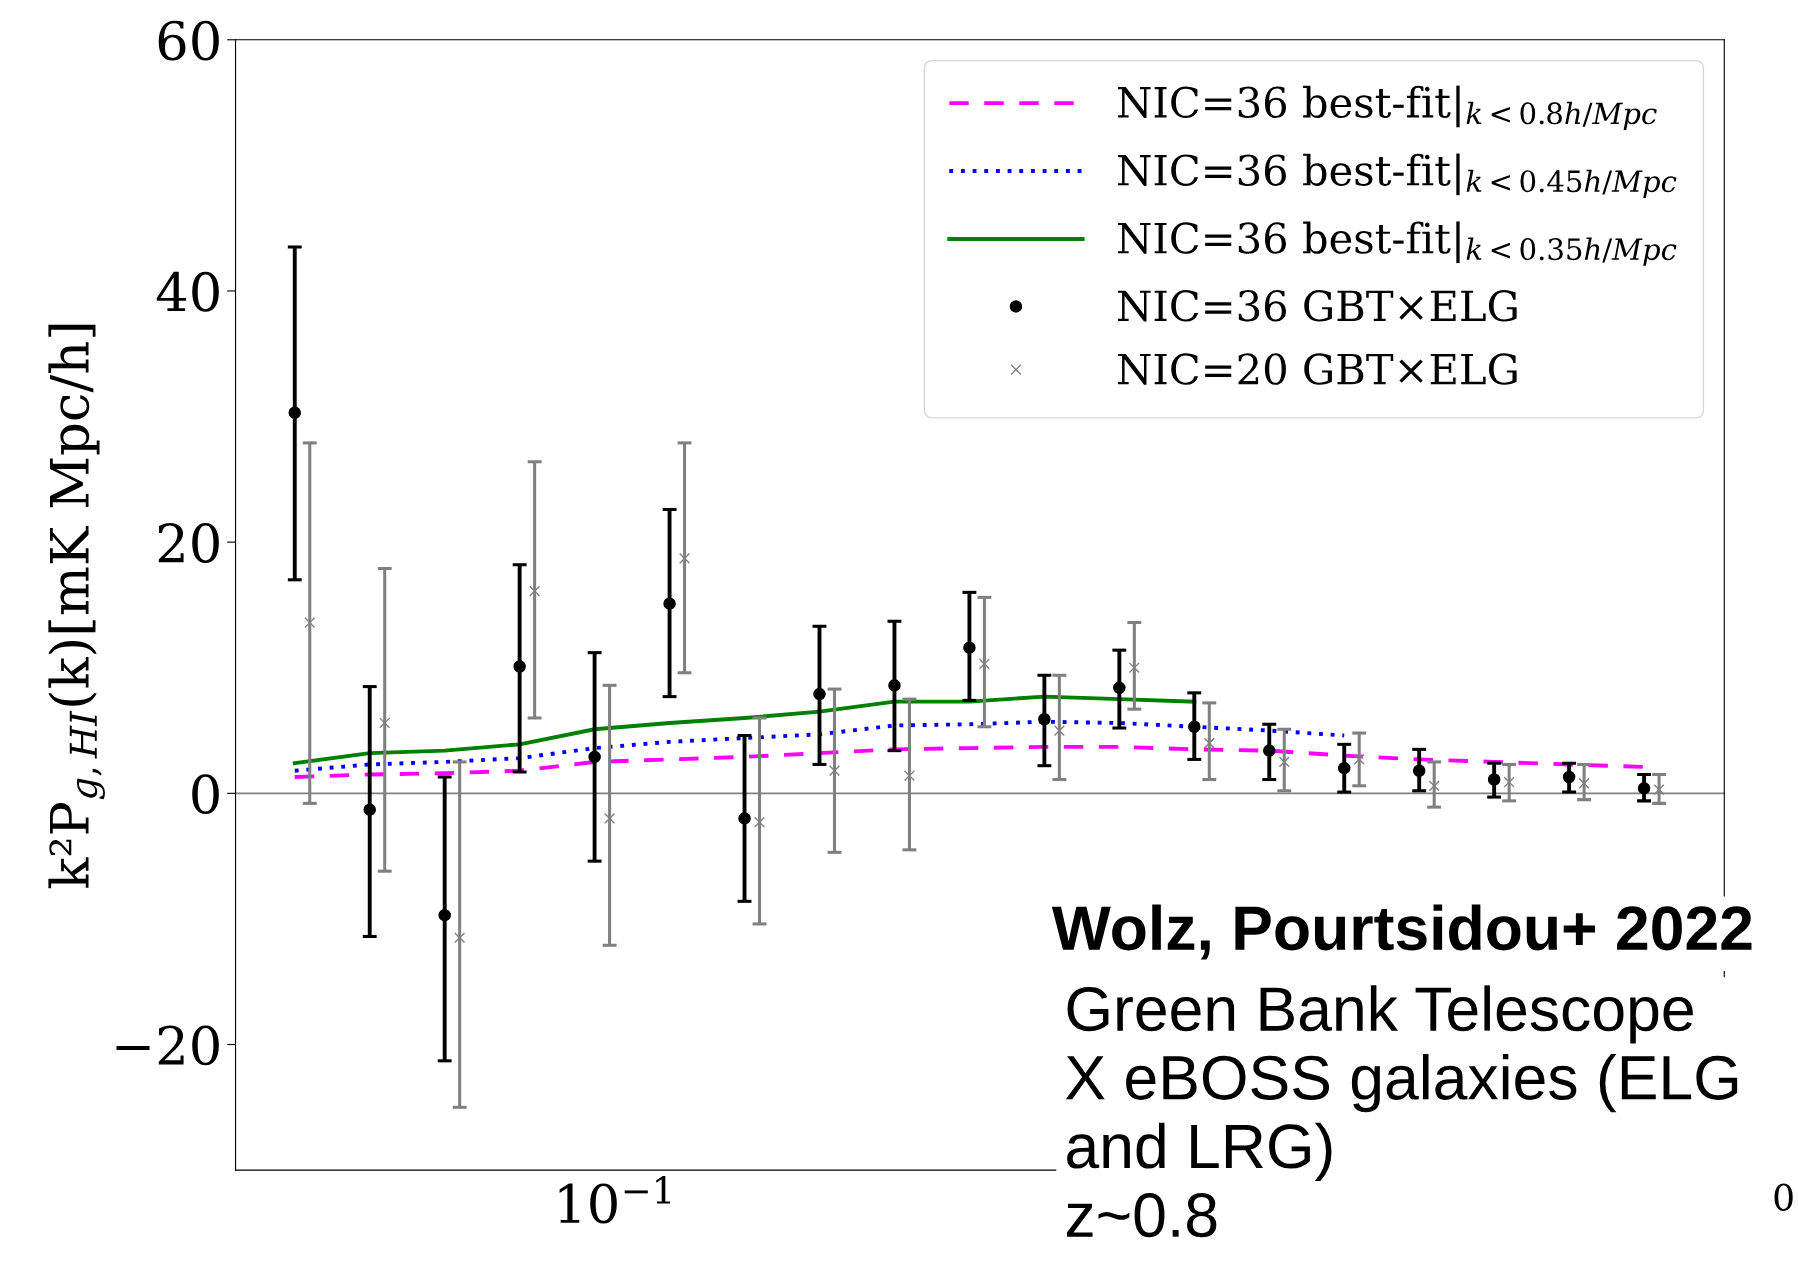 The width and height of the screenshot is (1798, 1283). Describe the element at coordinates (1387, 107) in the screenshot. I see `legend-label: NIC=36 best-fit|$_{k<0.8h/Mpc}$` at that location.